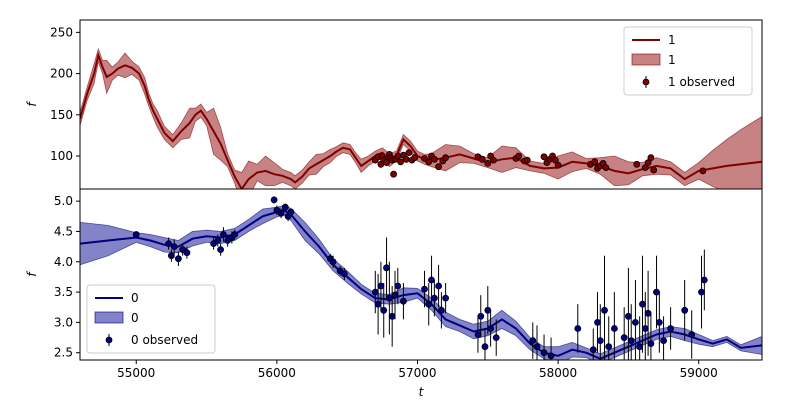 The width and height of the screenshot is (800, 400). I want to click on y-tick-label: 2.5, so click(63, 353).